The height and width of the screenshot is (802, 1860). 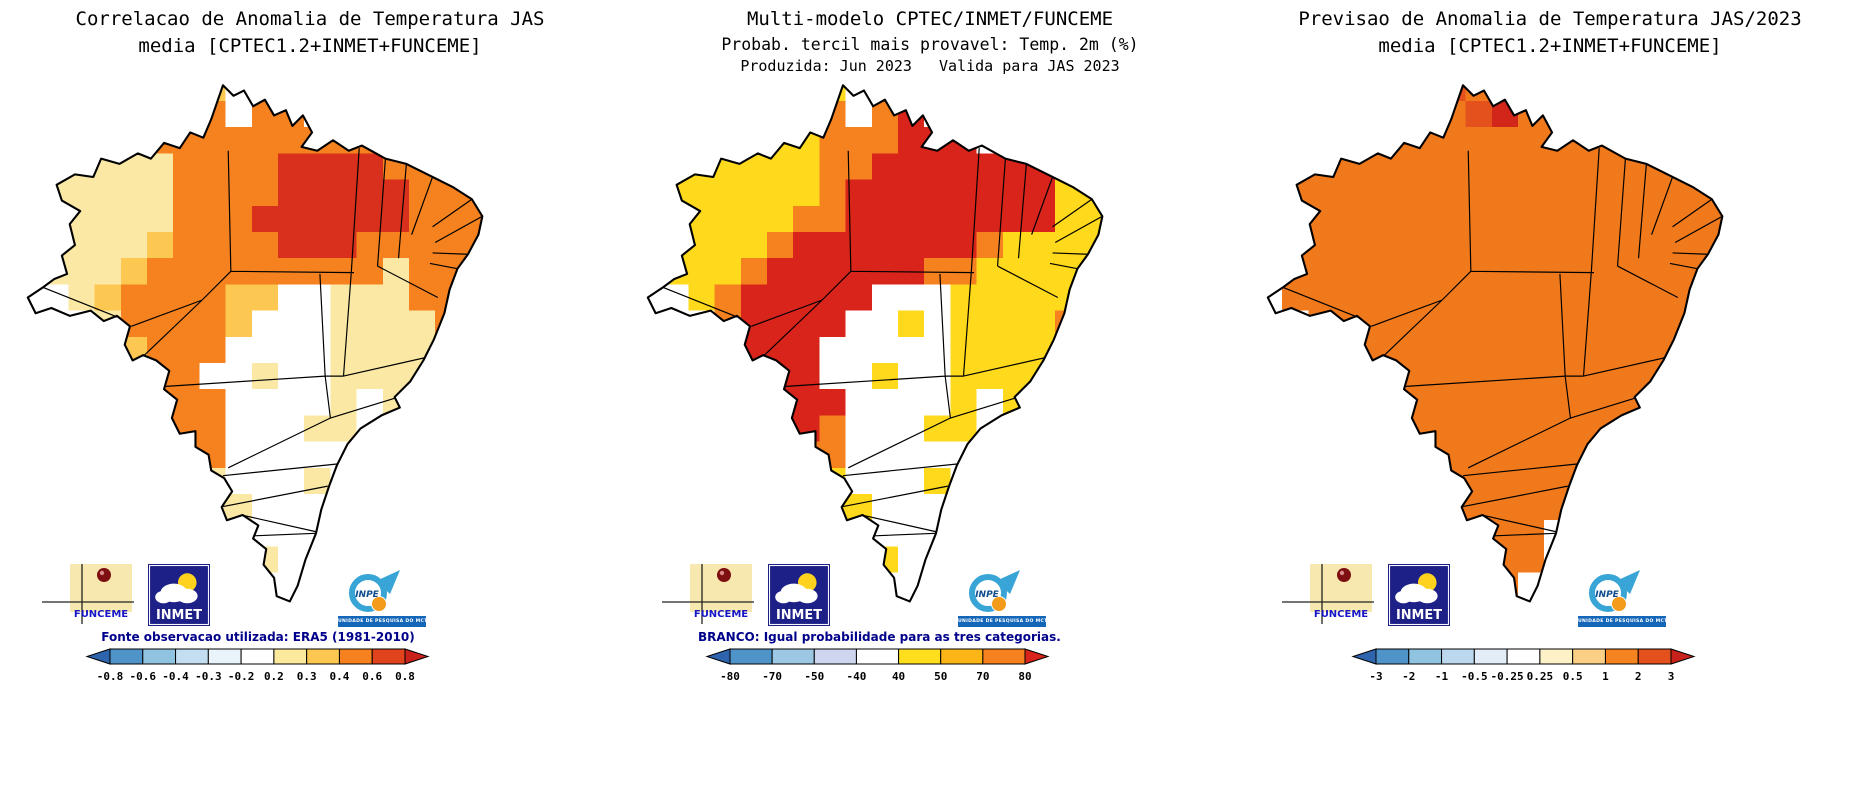 I want to click on funceme-logo-label: FUNCEME, so click(x=101, y=614).